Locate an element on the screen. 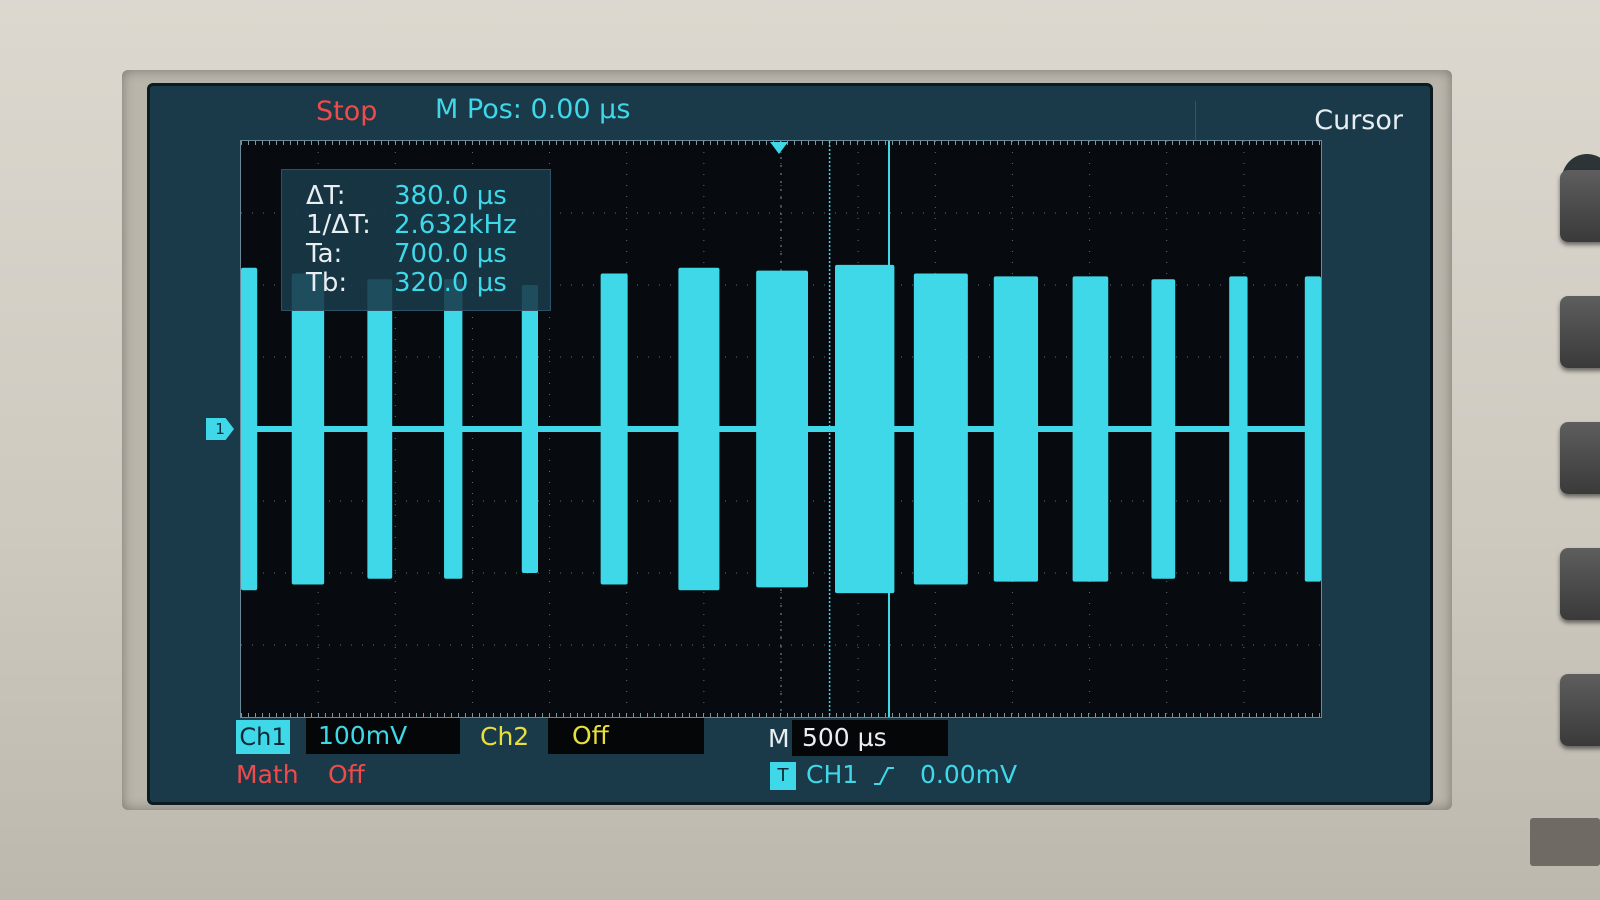 The width and height of the screenshot is (1600, 900). ch1-volts-per-div: 100mV is located at coordinates (383, 736).